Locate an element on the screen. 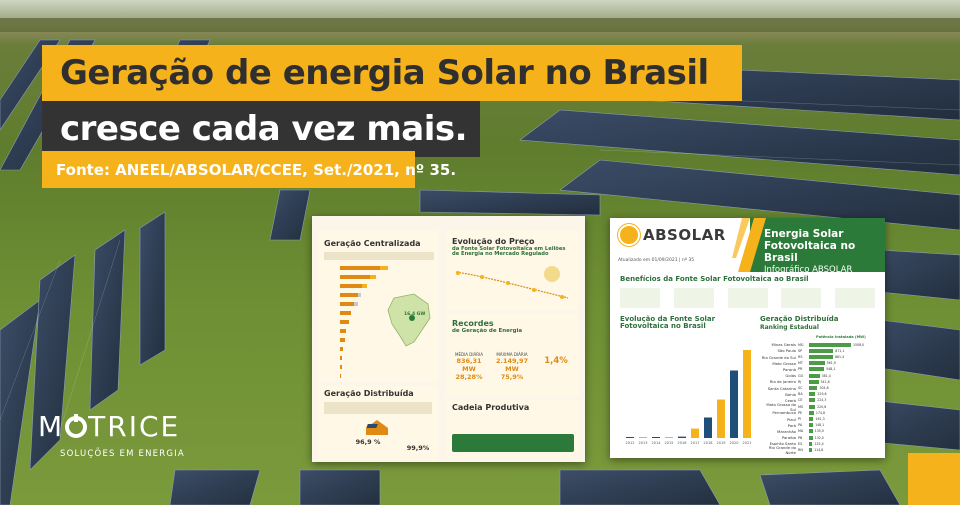  gd-ranking-row: Paraíba PB 132,0 is located at coordinates (792, 437).